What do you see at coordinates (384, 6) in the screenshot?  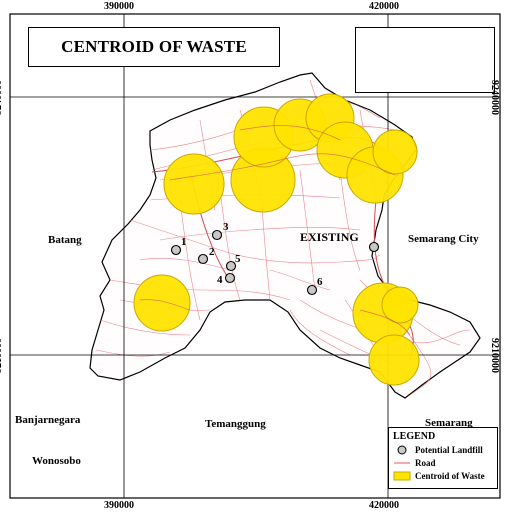 I see `coord-top-420000: 420000` at bounding box center [384, 6].